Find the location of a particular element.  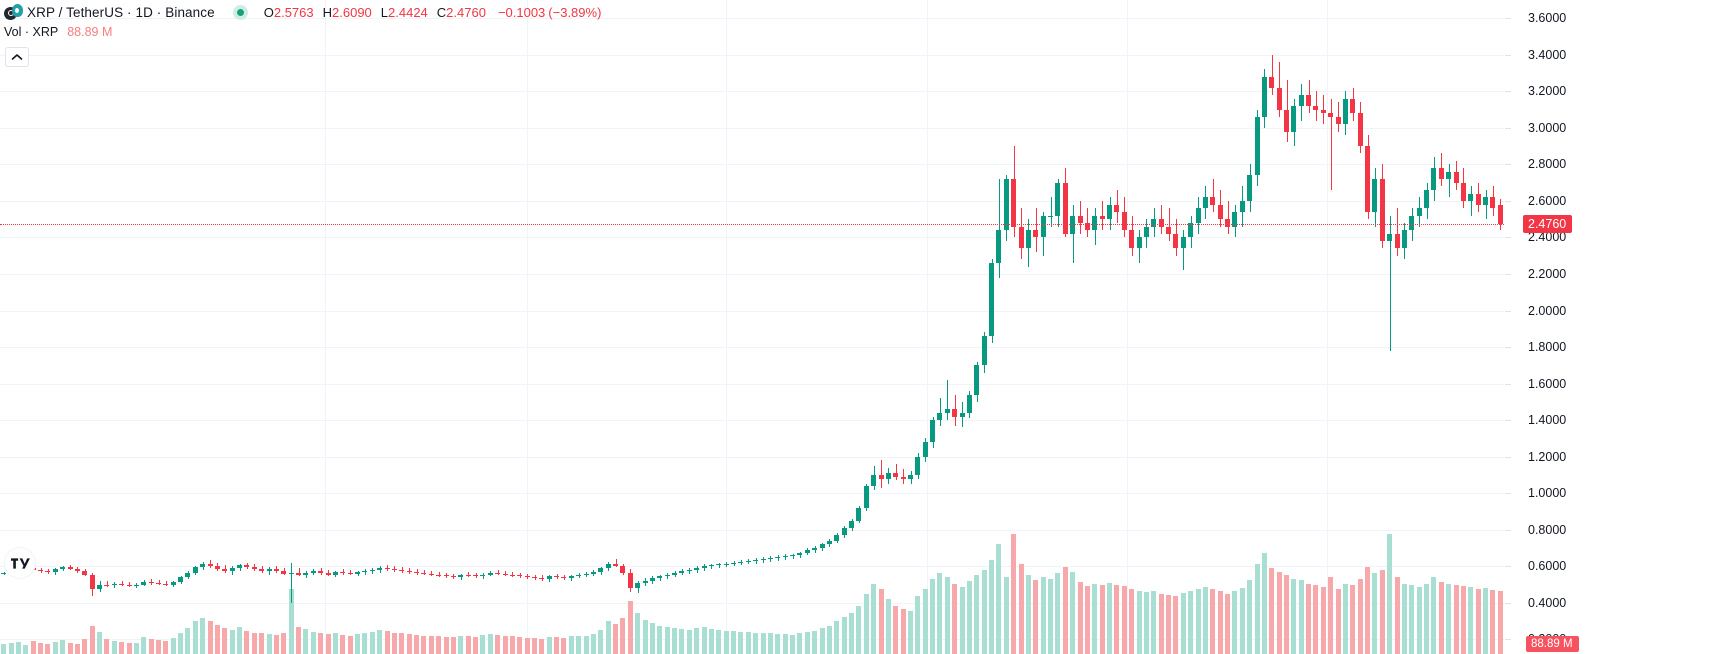

tradingview-logo-icon is located at coordinates (20, 563).